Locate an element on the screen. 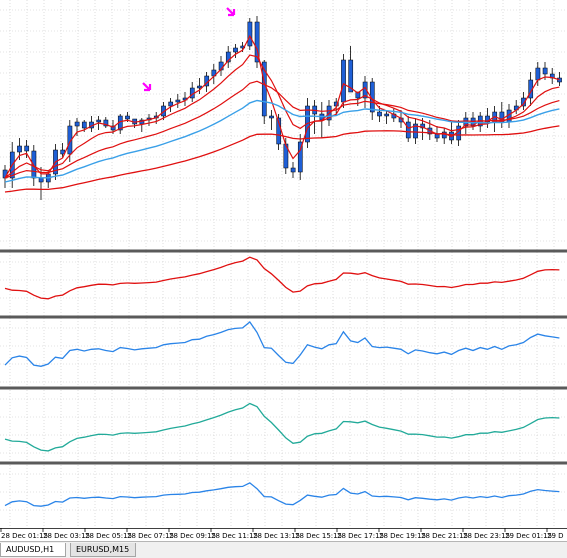 This screenshot has width=567, height=558. indicator-line-red is located at coordinates (282, 278).